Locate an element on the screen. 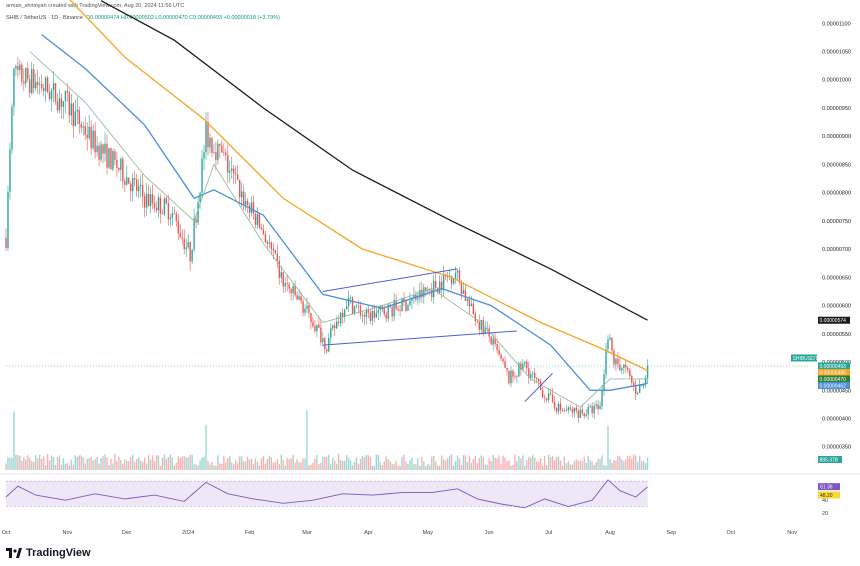  y-tick-label: 0.00000750 is located at coordinates (836, 222).